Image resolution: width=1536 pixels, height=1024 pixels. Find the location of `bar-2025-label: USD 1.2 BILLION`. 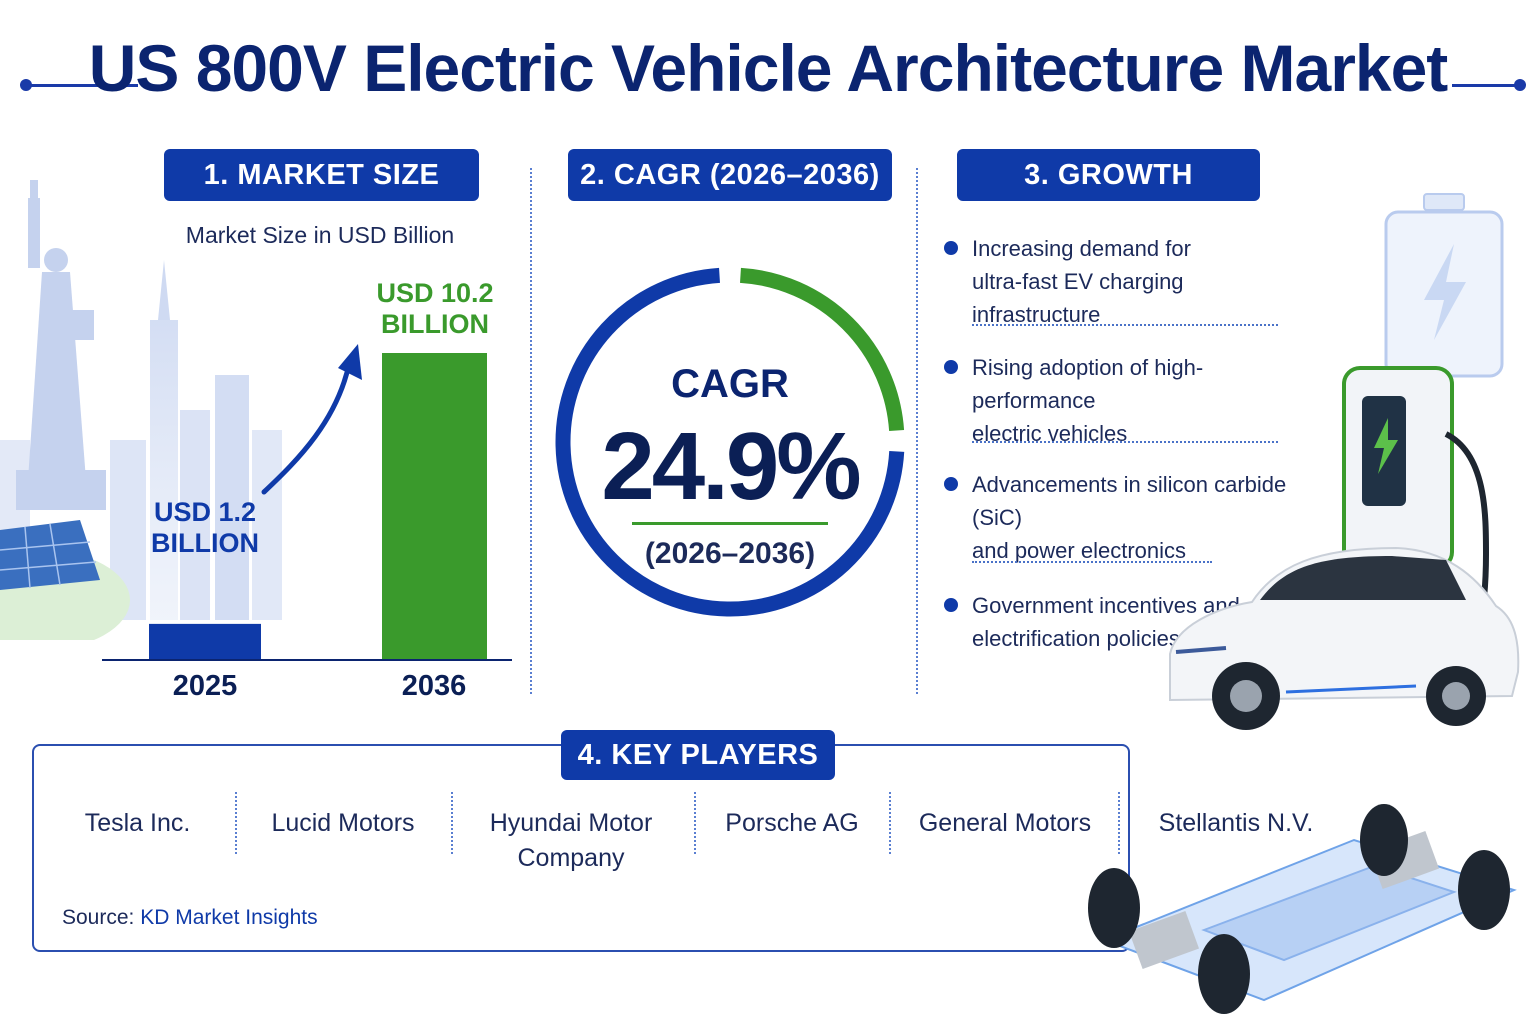

bar-2025-label: USD 1.2 BILLION is located at coordinates (205, 528).